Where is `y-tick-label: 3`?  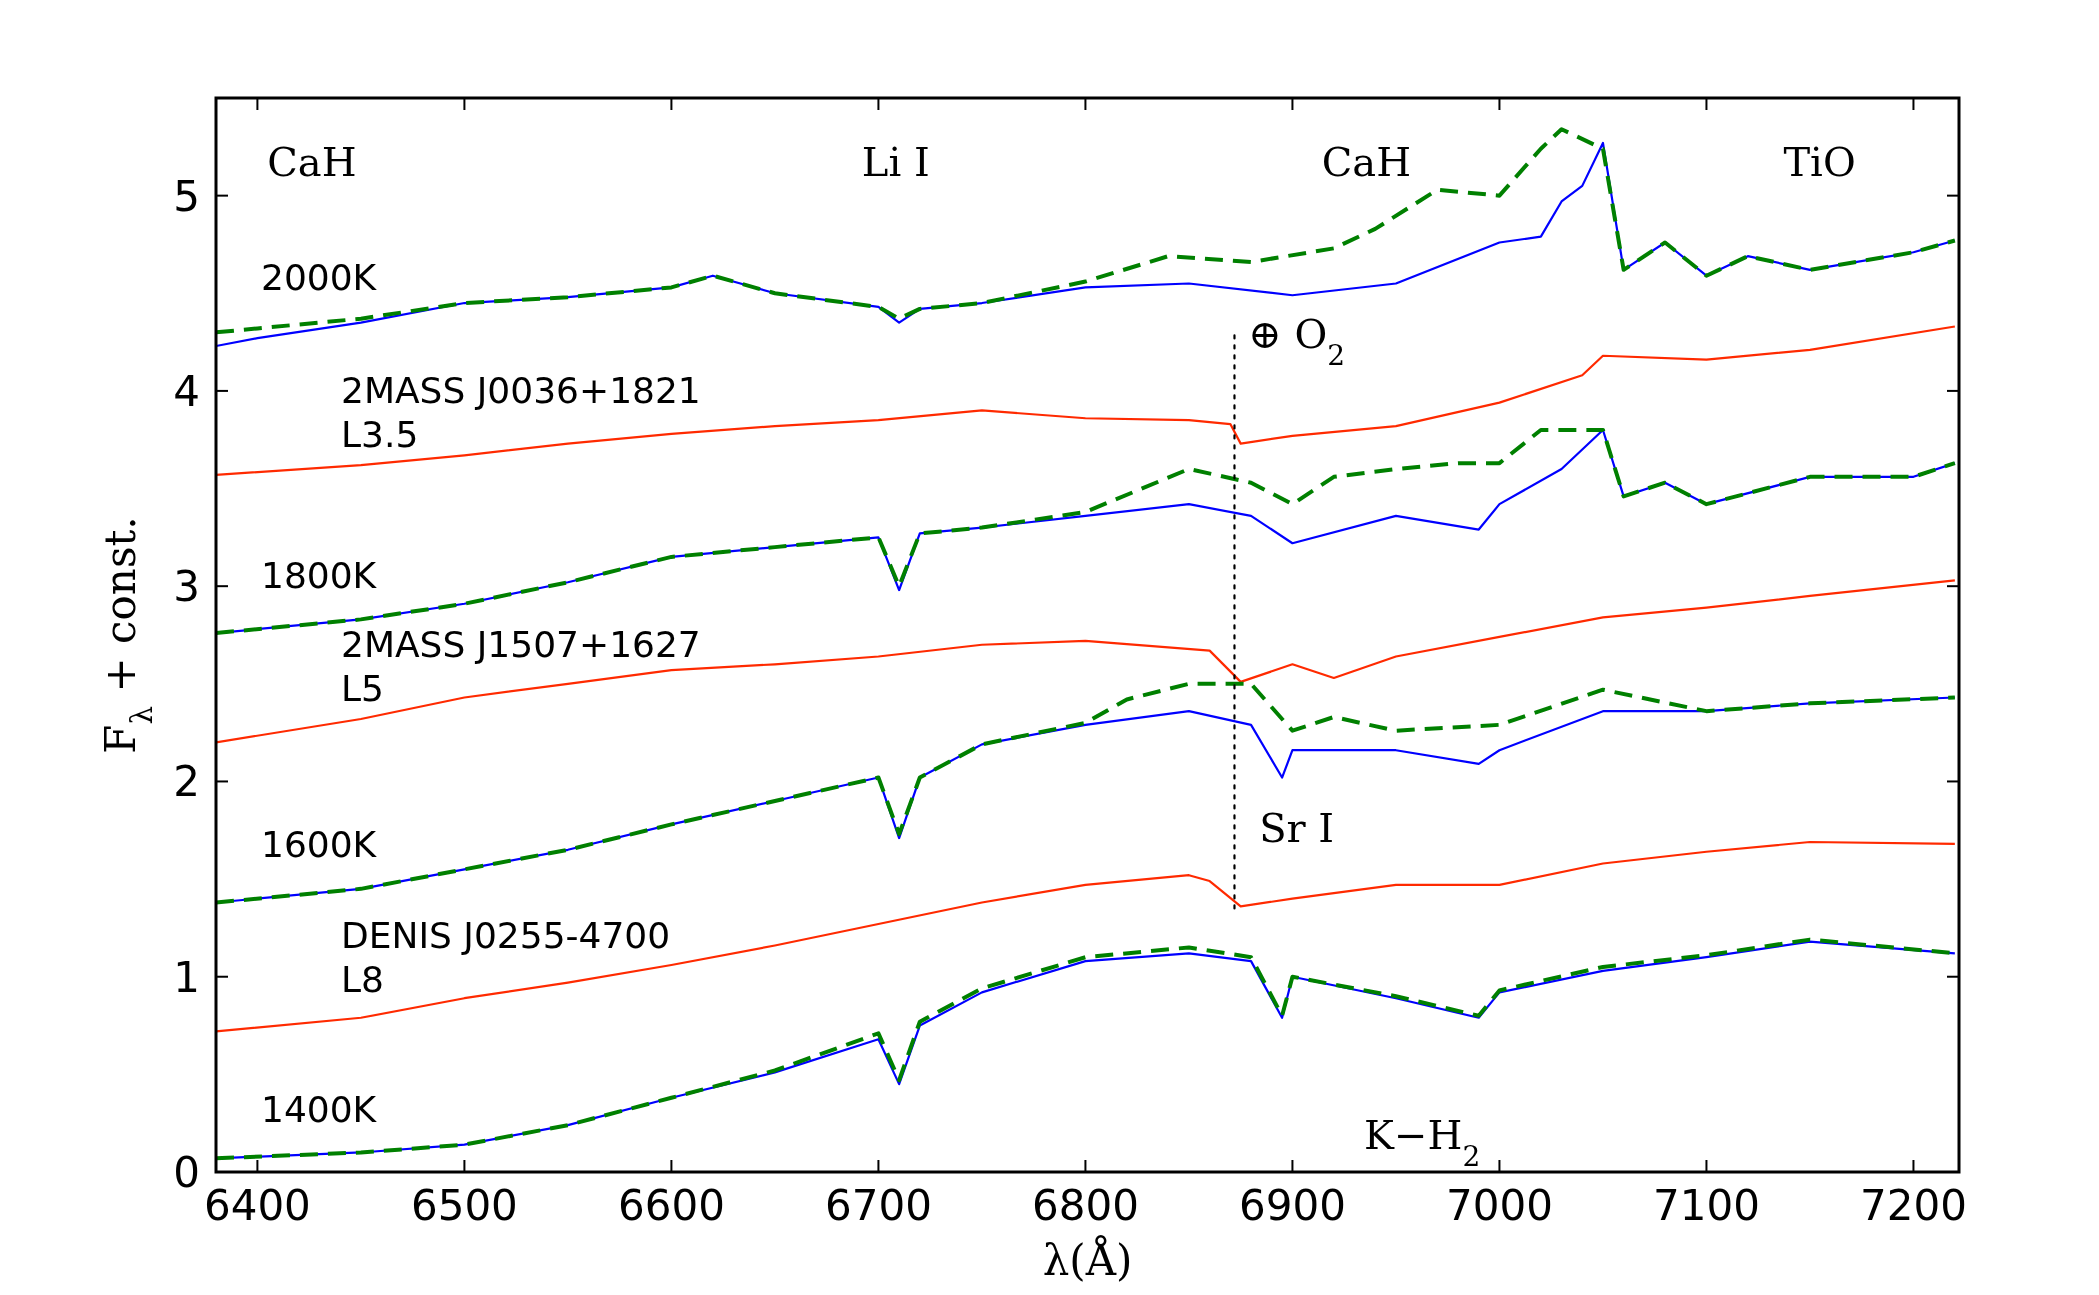 y-tick-label: 3 is located at coordinates (186, 587).